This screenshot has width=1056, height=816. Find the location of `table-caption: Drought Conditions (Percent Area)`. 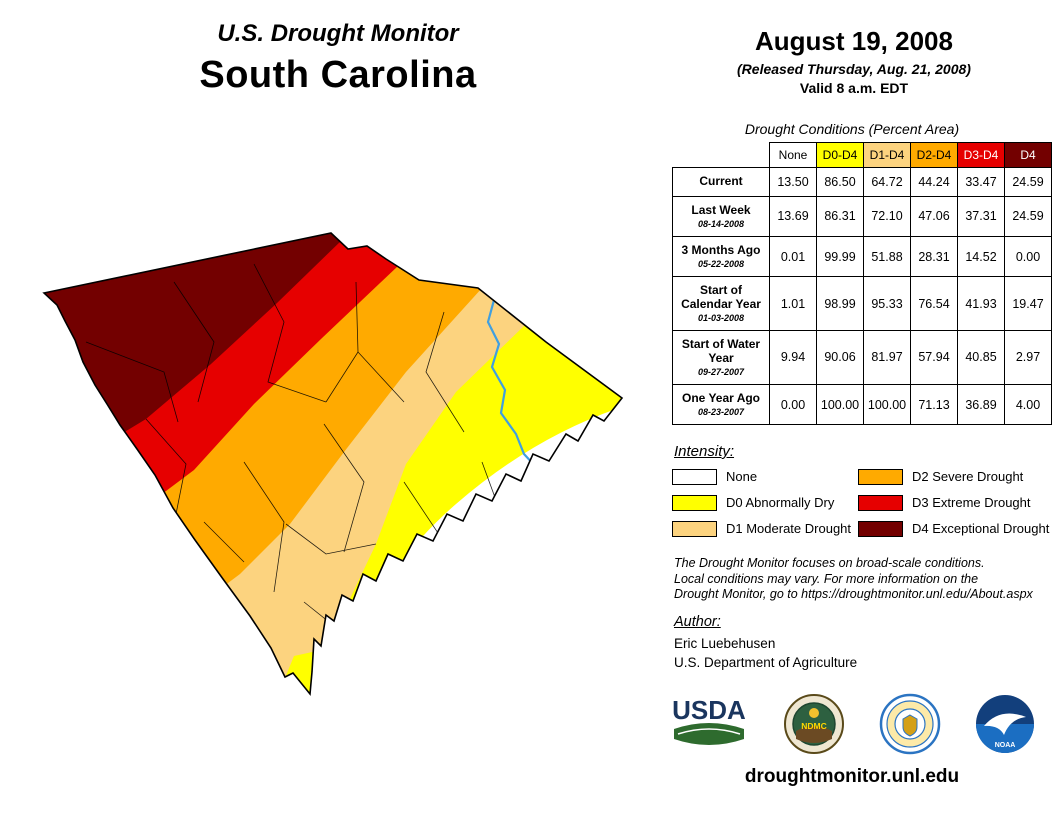

table-caption: Drought Conditions (Percent Area) is located at coordinates (852, 129).